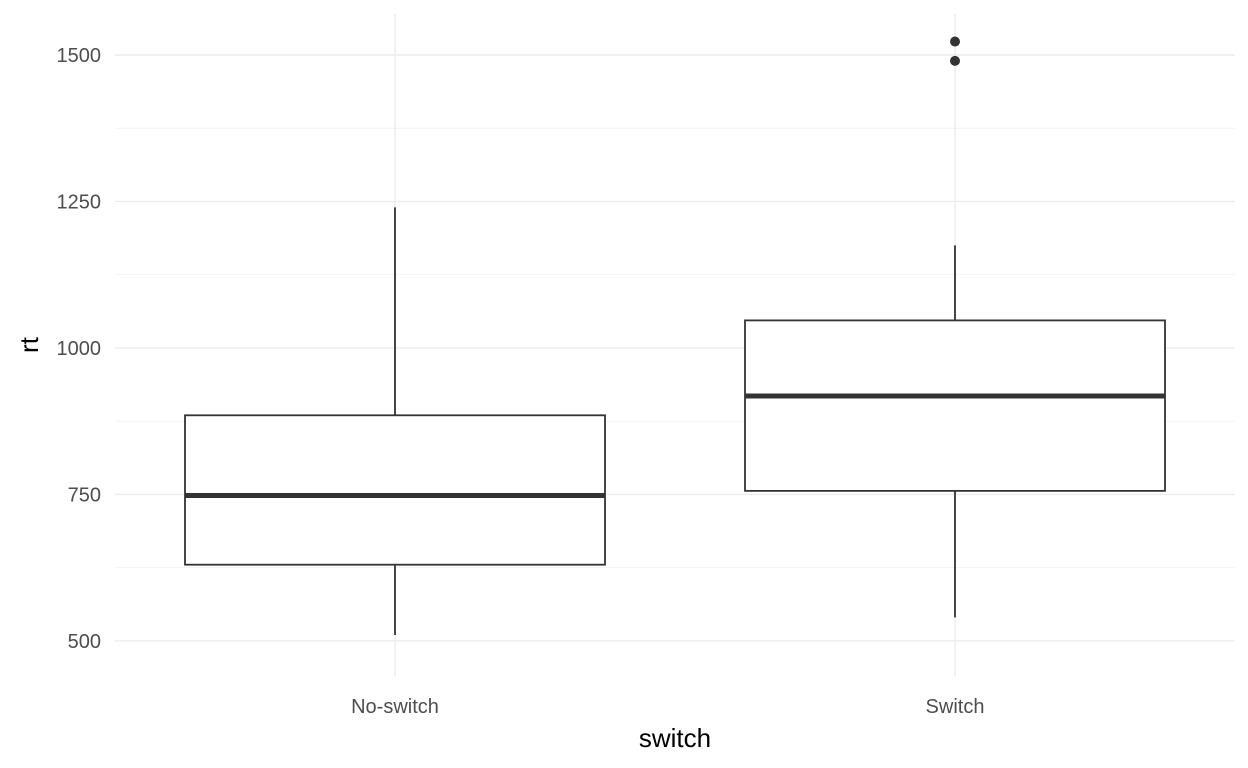  What do you see at coordinates (84, 495) in the screenshot?
I see `y-tick-label: 750` at bounding box center [84, 495].